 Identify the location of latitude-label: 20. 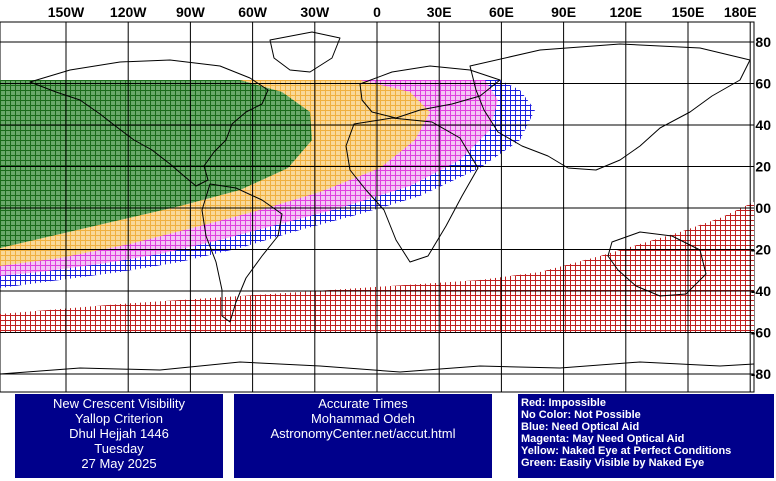
(763, 167).